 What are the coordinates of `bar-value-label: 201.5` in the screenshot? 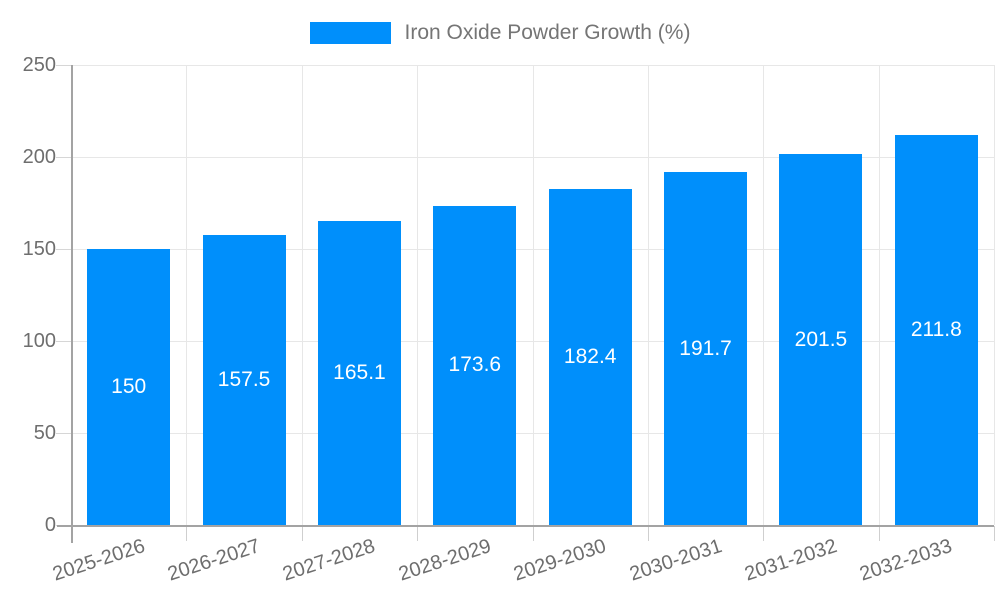 It's located at (821, 339).